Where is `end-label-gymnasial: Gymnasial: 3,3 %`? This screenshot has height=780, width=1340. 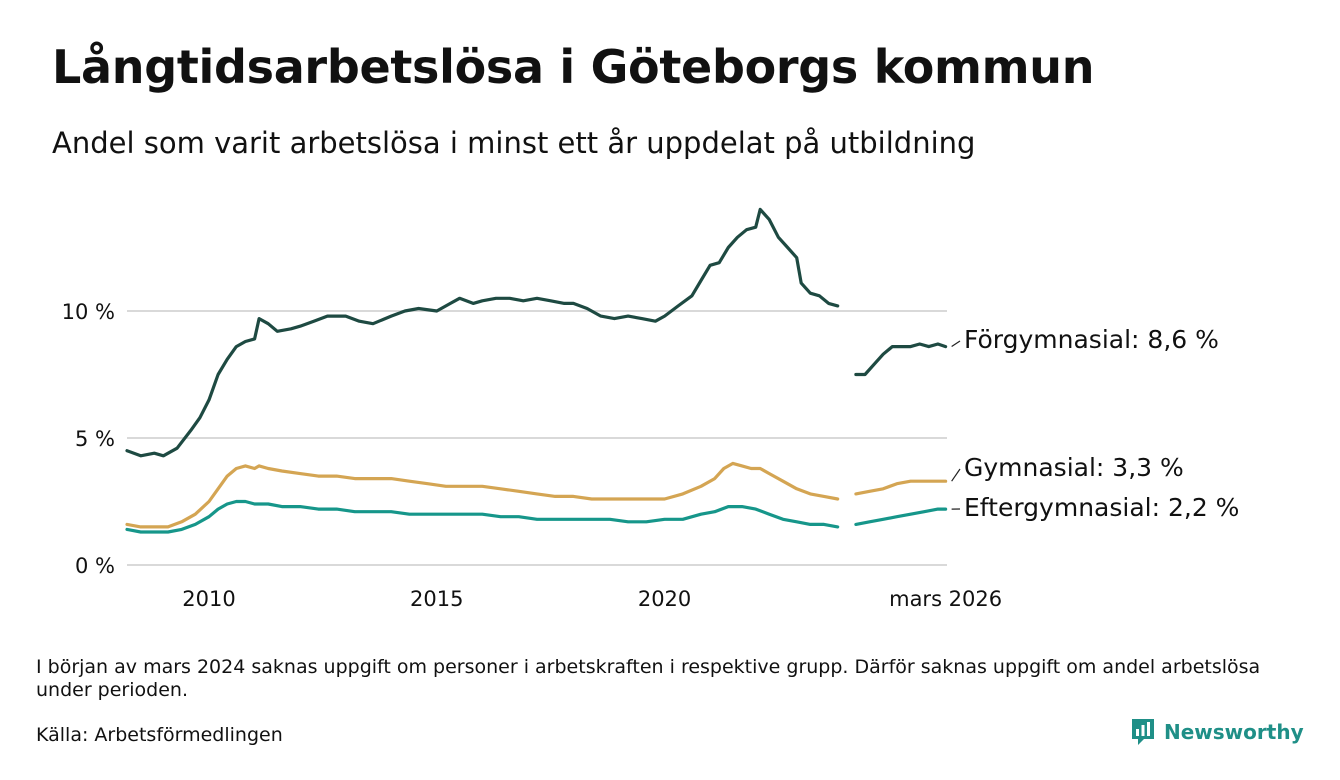 end-label-gymnasial: Gymnasial: 3,3 % is located at coordinates (1074, 467).